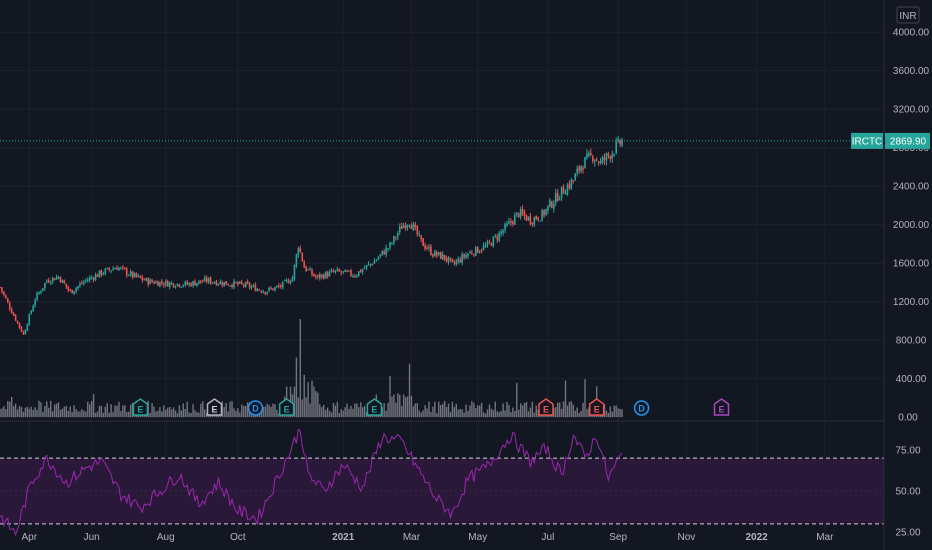  What do you see at coordinates (311, 482) in the screenshot?
I see `rsi-pane` at bounding box center [311, 482].